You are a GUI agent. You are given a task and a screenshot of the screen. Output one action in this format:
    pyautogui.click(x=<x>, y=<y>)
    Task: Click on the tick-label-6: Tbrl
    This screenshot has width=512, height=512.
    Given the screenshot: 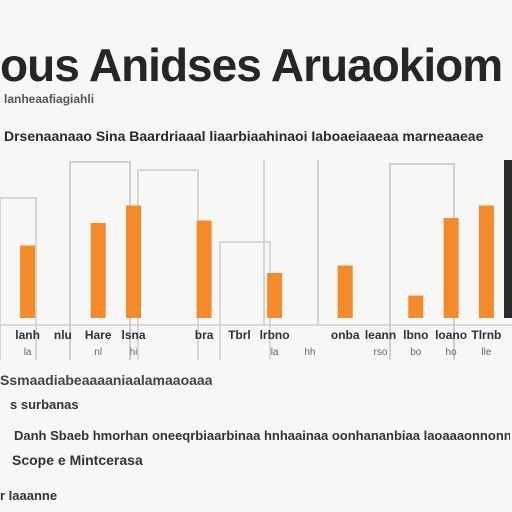 What is the action you would take?
    pyautogui.click(x=239, y=335)
    